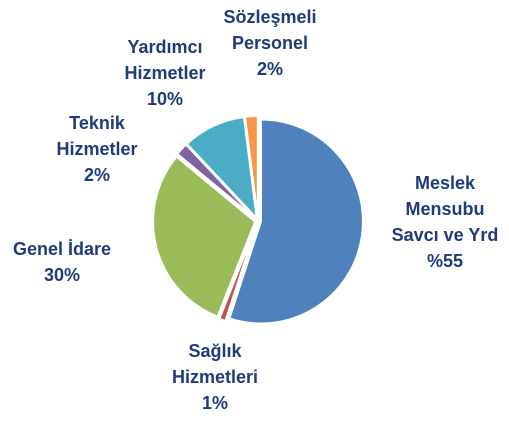 This screenshot has width=509, height=429. Describe the element at coordinates (445, 261) in the screenshot. I see `value-label: %55` at that location.